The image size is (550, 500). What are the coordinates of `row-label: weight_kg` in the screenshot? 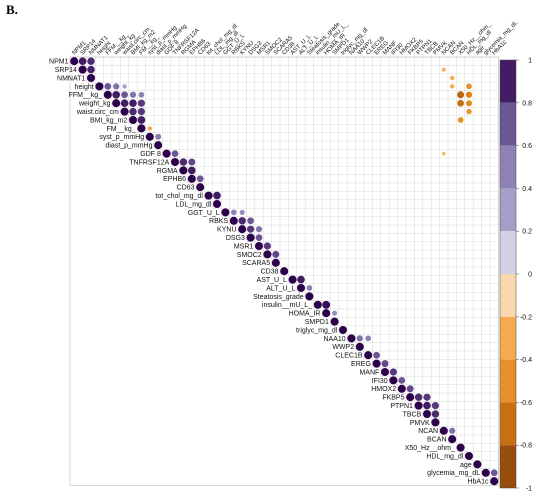 It's located at (94, 104).